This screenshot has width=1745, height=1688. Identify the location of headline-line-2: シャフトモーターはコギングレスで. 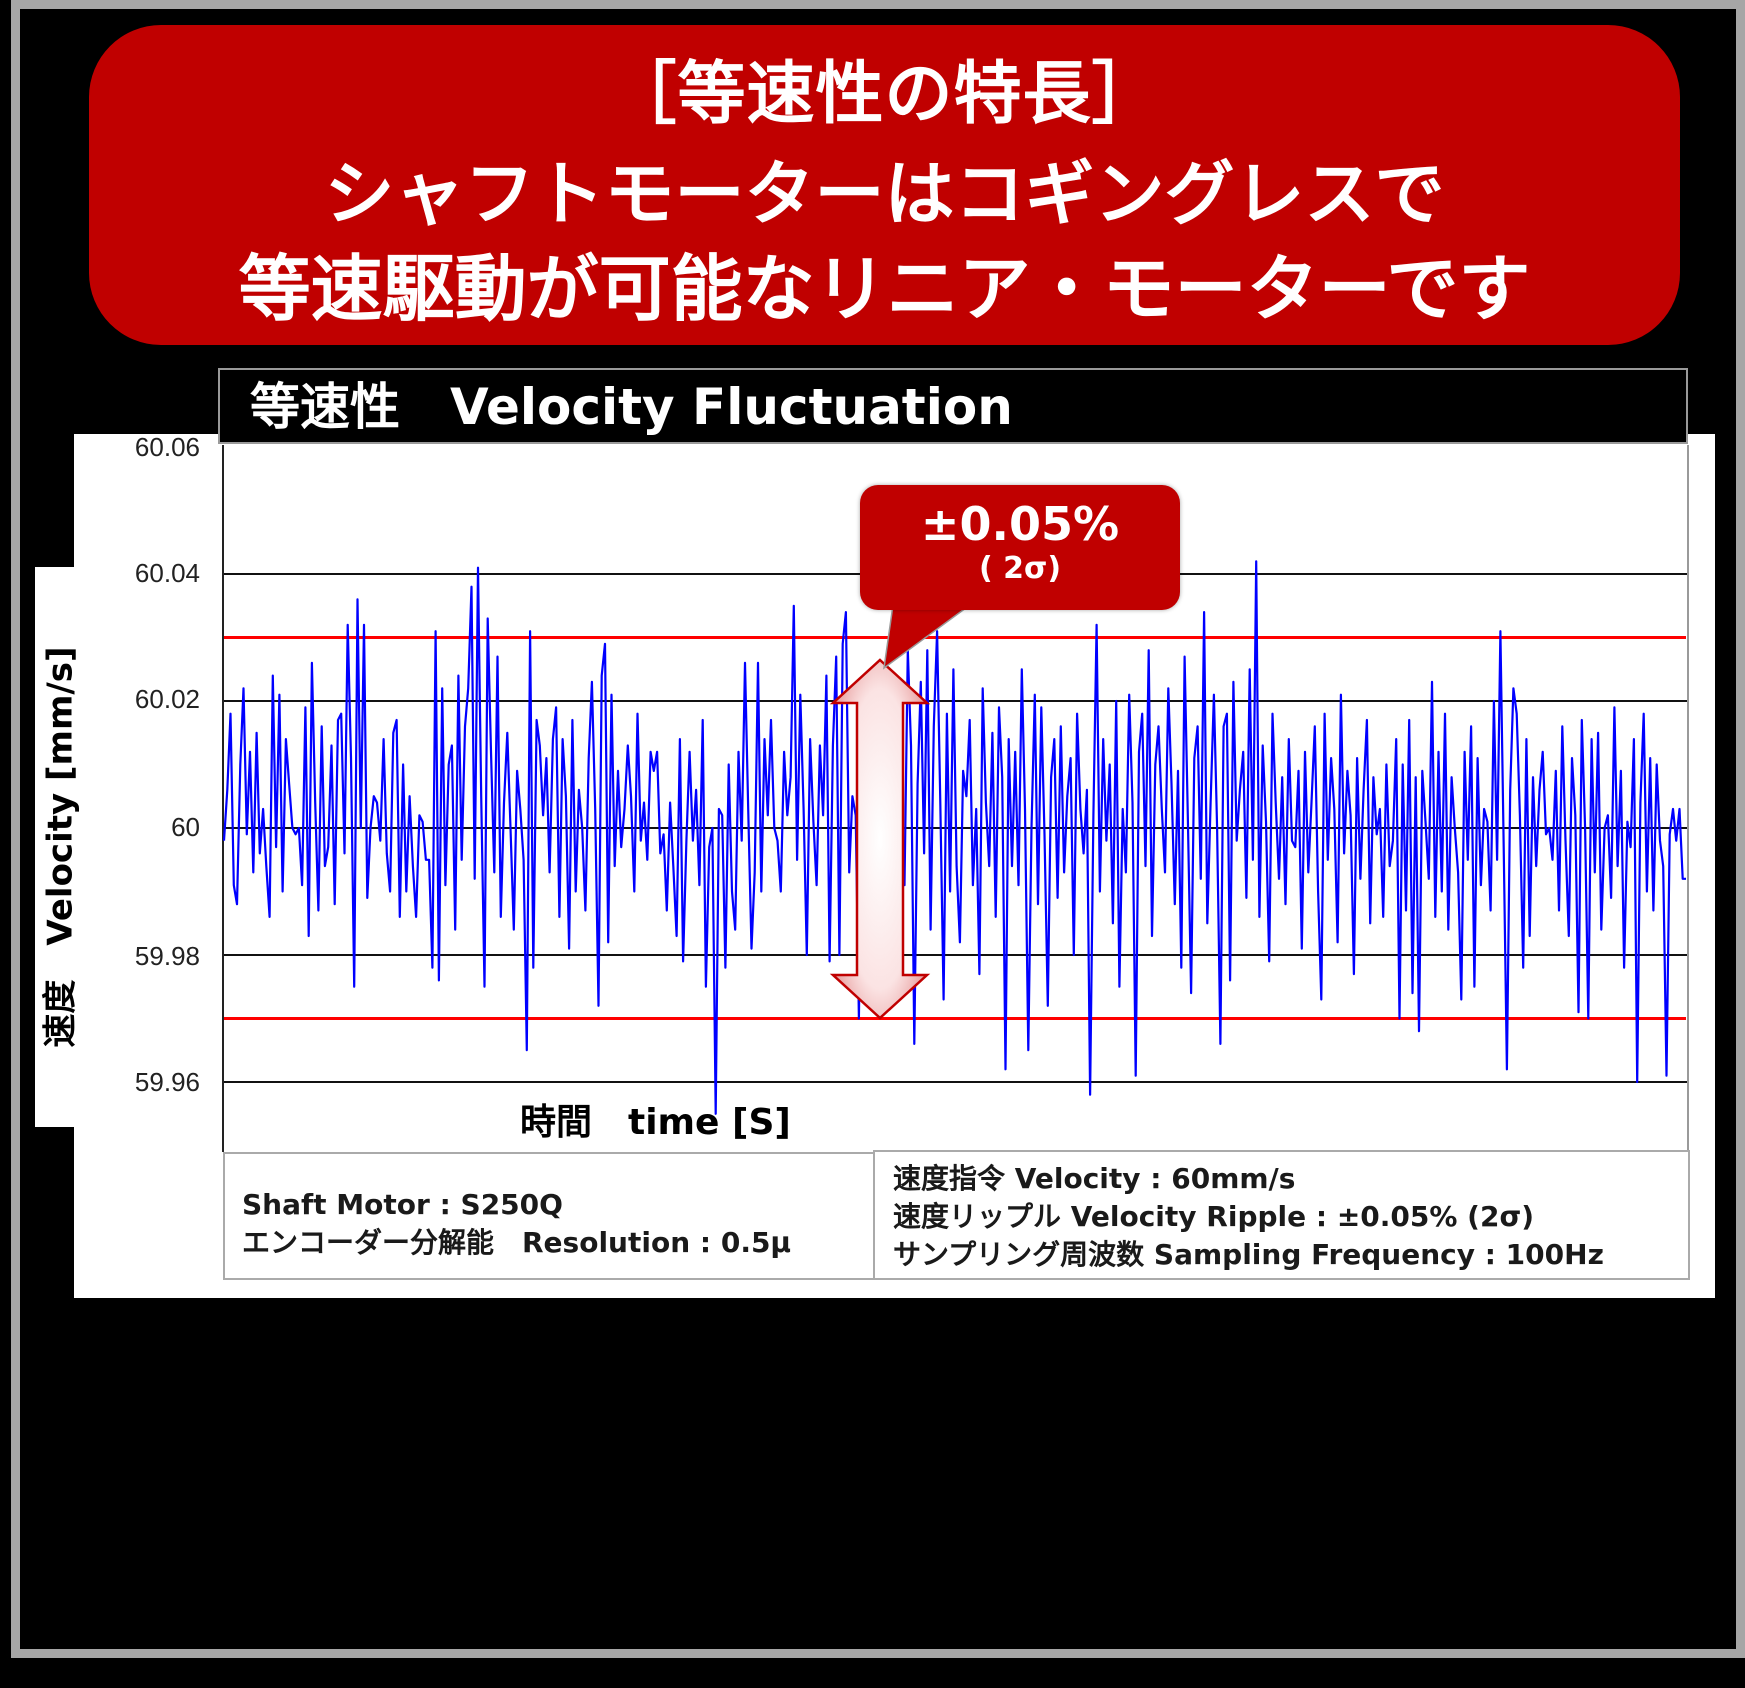
(884, 194).